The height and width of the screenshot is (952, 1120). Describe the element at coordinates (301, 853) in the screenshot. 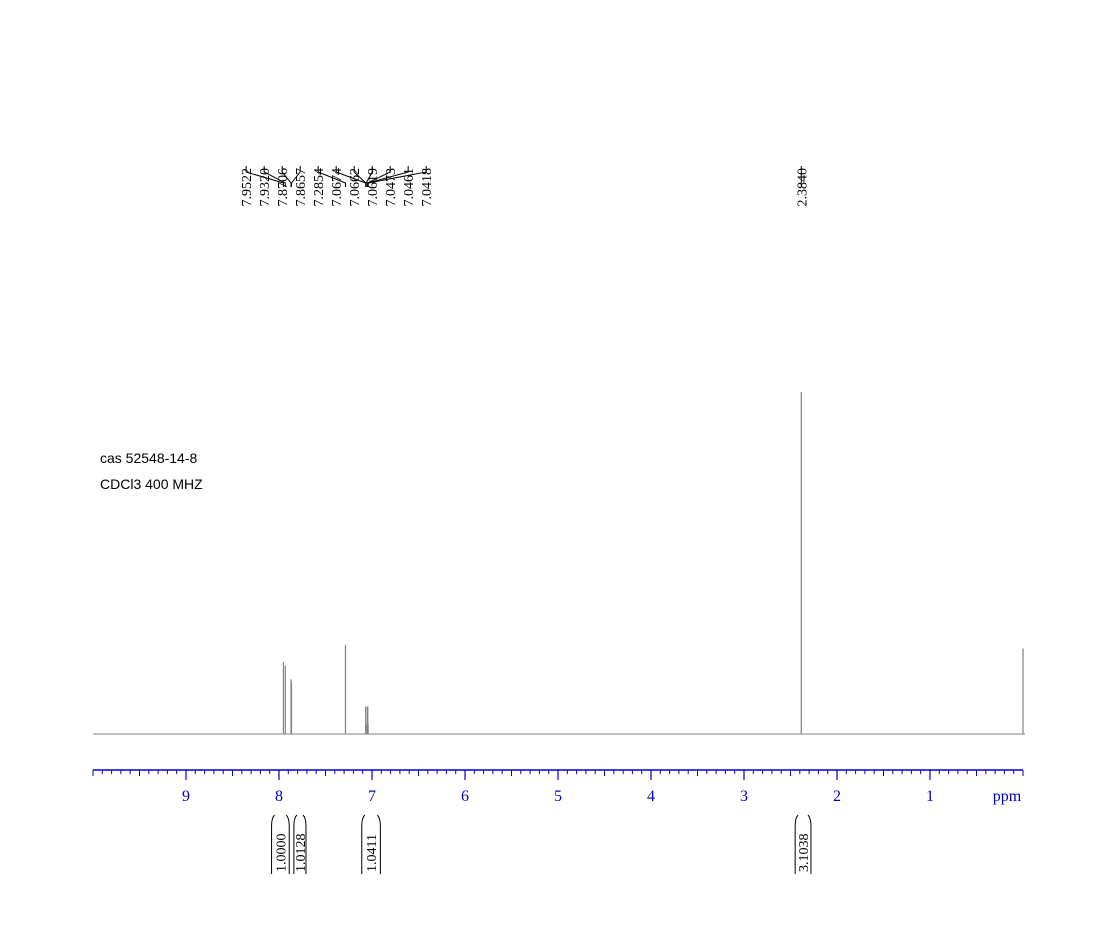

I see `integral-label: 1.0128` at that location.